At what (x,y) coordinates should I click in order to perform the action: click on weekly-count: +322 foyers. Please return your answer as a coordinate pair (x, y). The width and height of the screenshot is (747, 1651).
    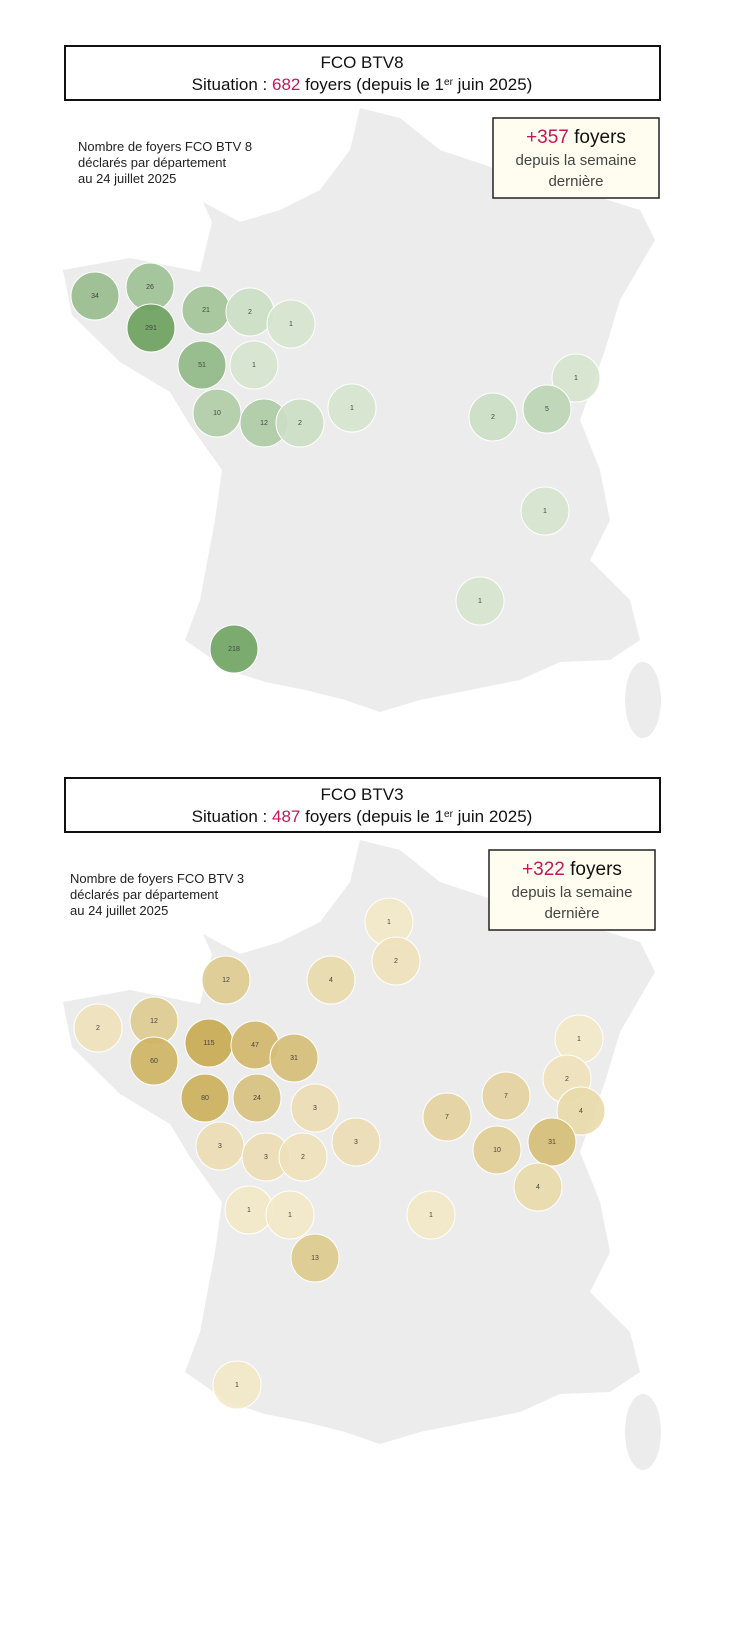
    Looking at the image, I should click on (572, 869).